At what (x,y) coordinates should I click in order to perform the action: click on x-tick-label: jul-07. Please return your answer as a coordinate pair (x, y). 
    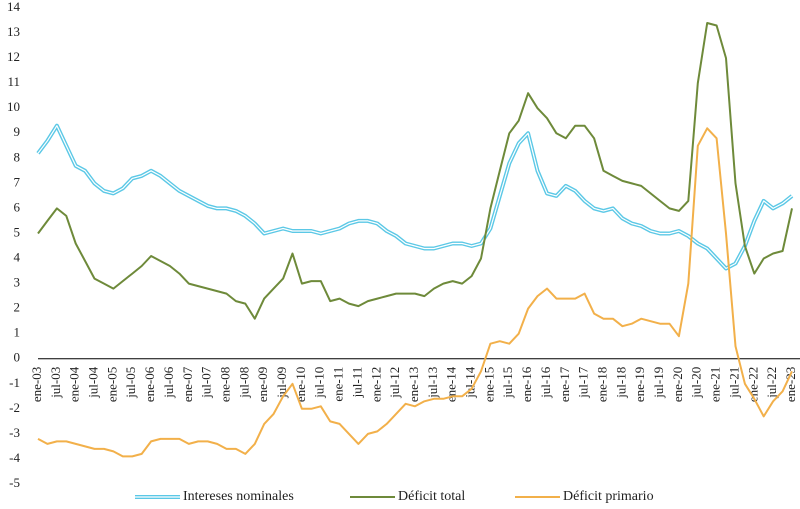
    Looking at the image, I should click on (206, 382).